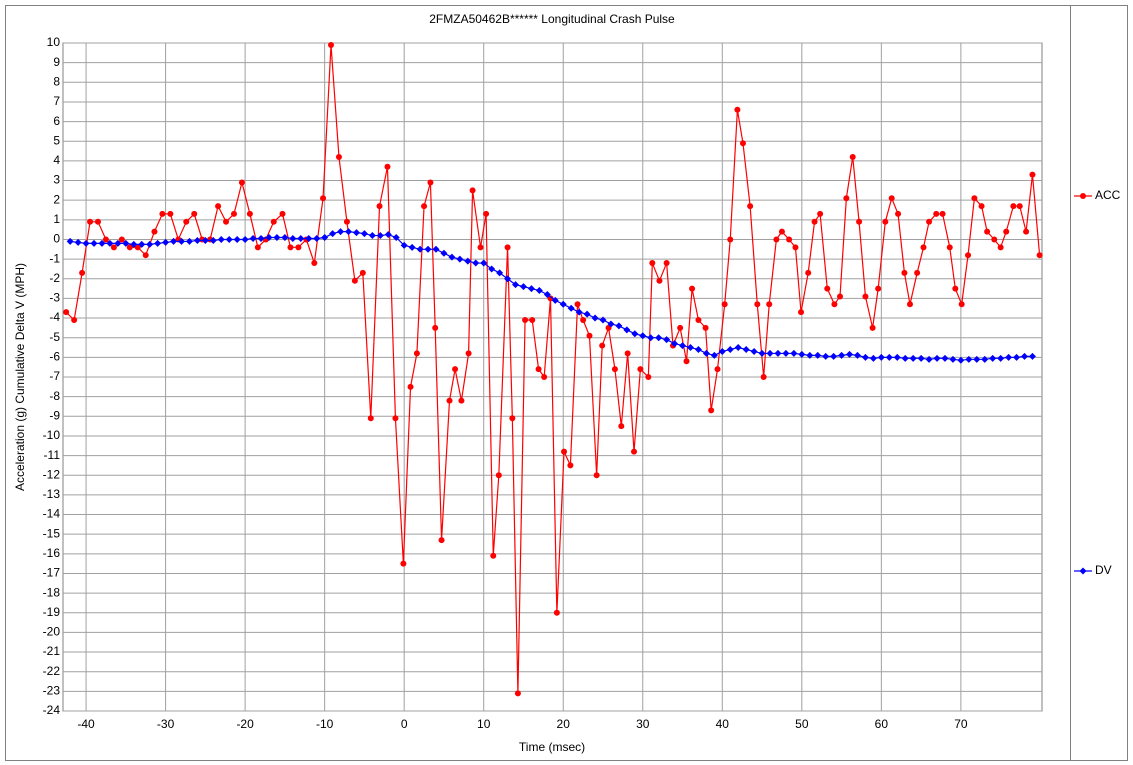 This screenshot has width=1133, height=765. Describe the element at coordinates (56, 160) in the screenshot. I see `y-tick-label: 4` at that location.